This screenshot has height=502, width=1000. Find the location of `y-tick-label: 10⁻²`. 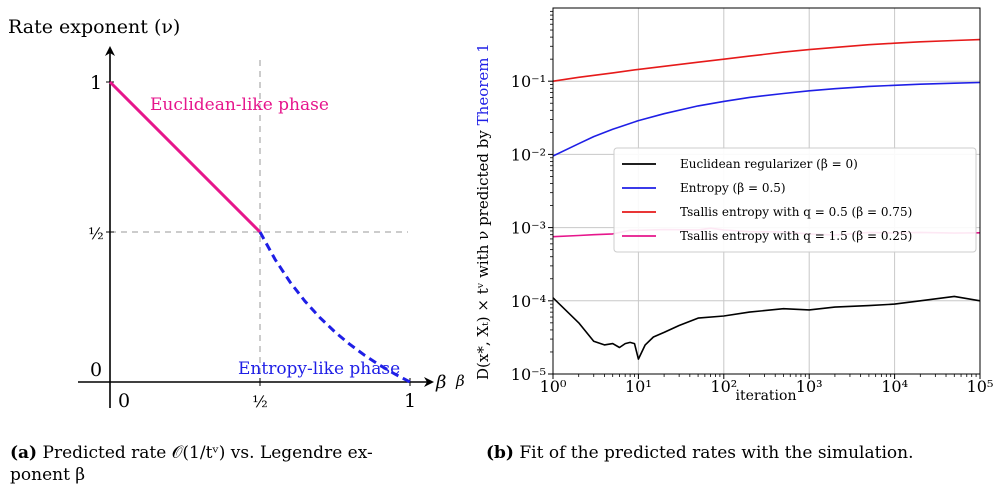

y-tick-label: 10⁻² is located at coordinates (528, 154).